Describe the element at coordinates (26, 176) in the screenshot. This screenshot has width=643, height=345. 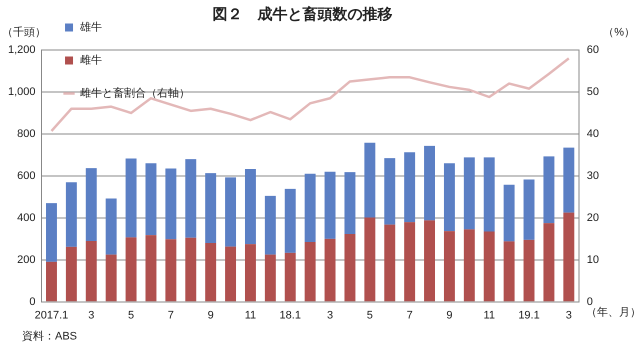
I see `y-tick-label: 600` at that location.